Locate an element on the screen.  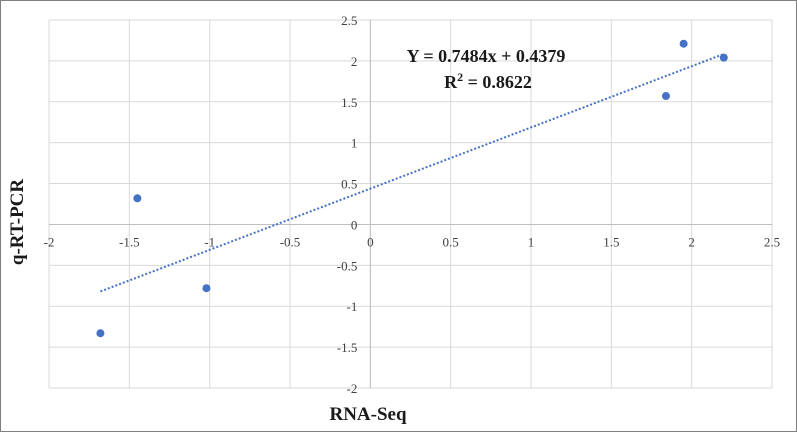
y-tick-label: 0.5 is located at coordinates (349, 184).